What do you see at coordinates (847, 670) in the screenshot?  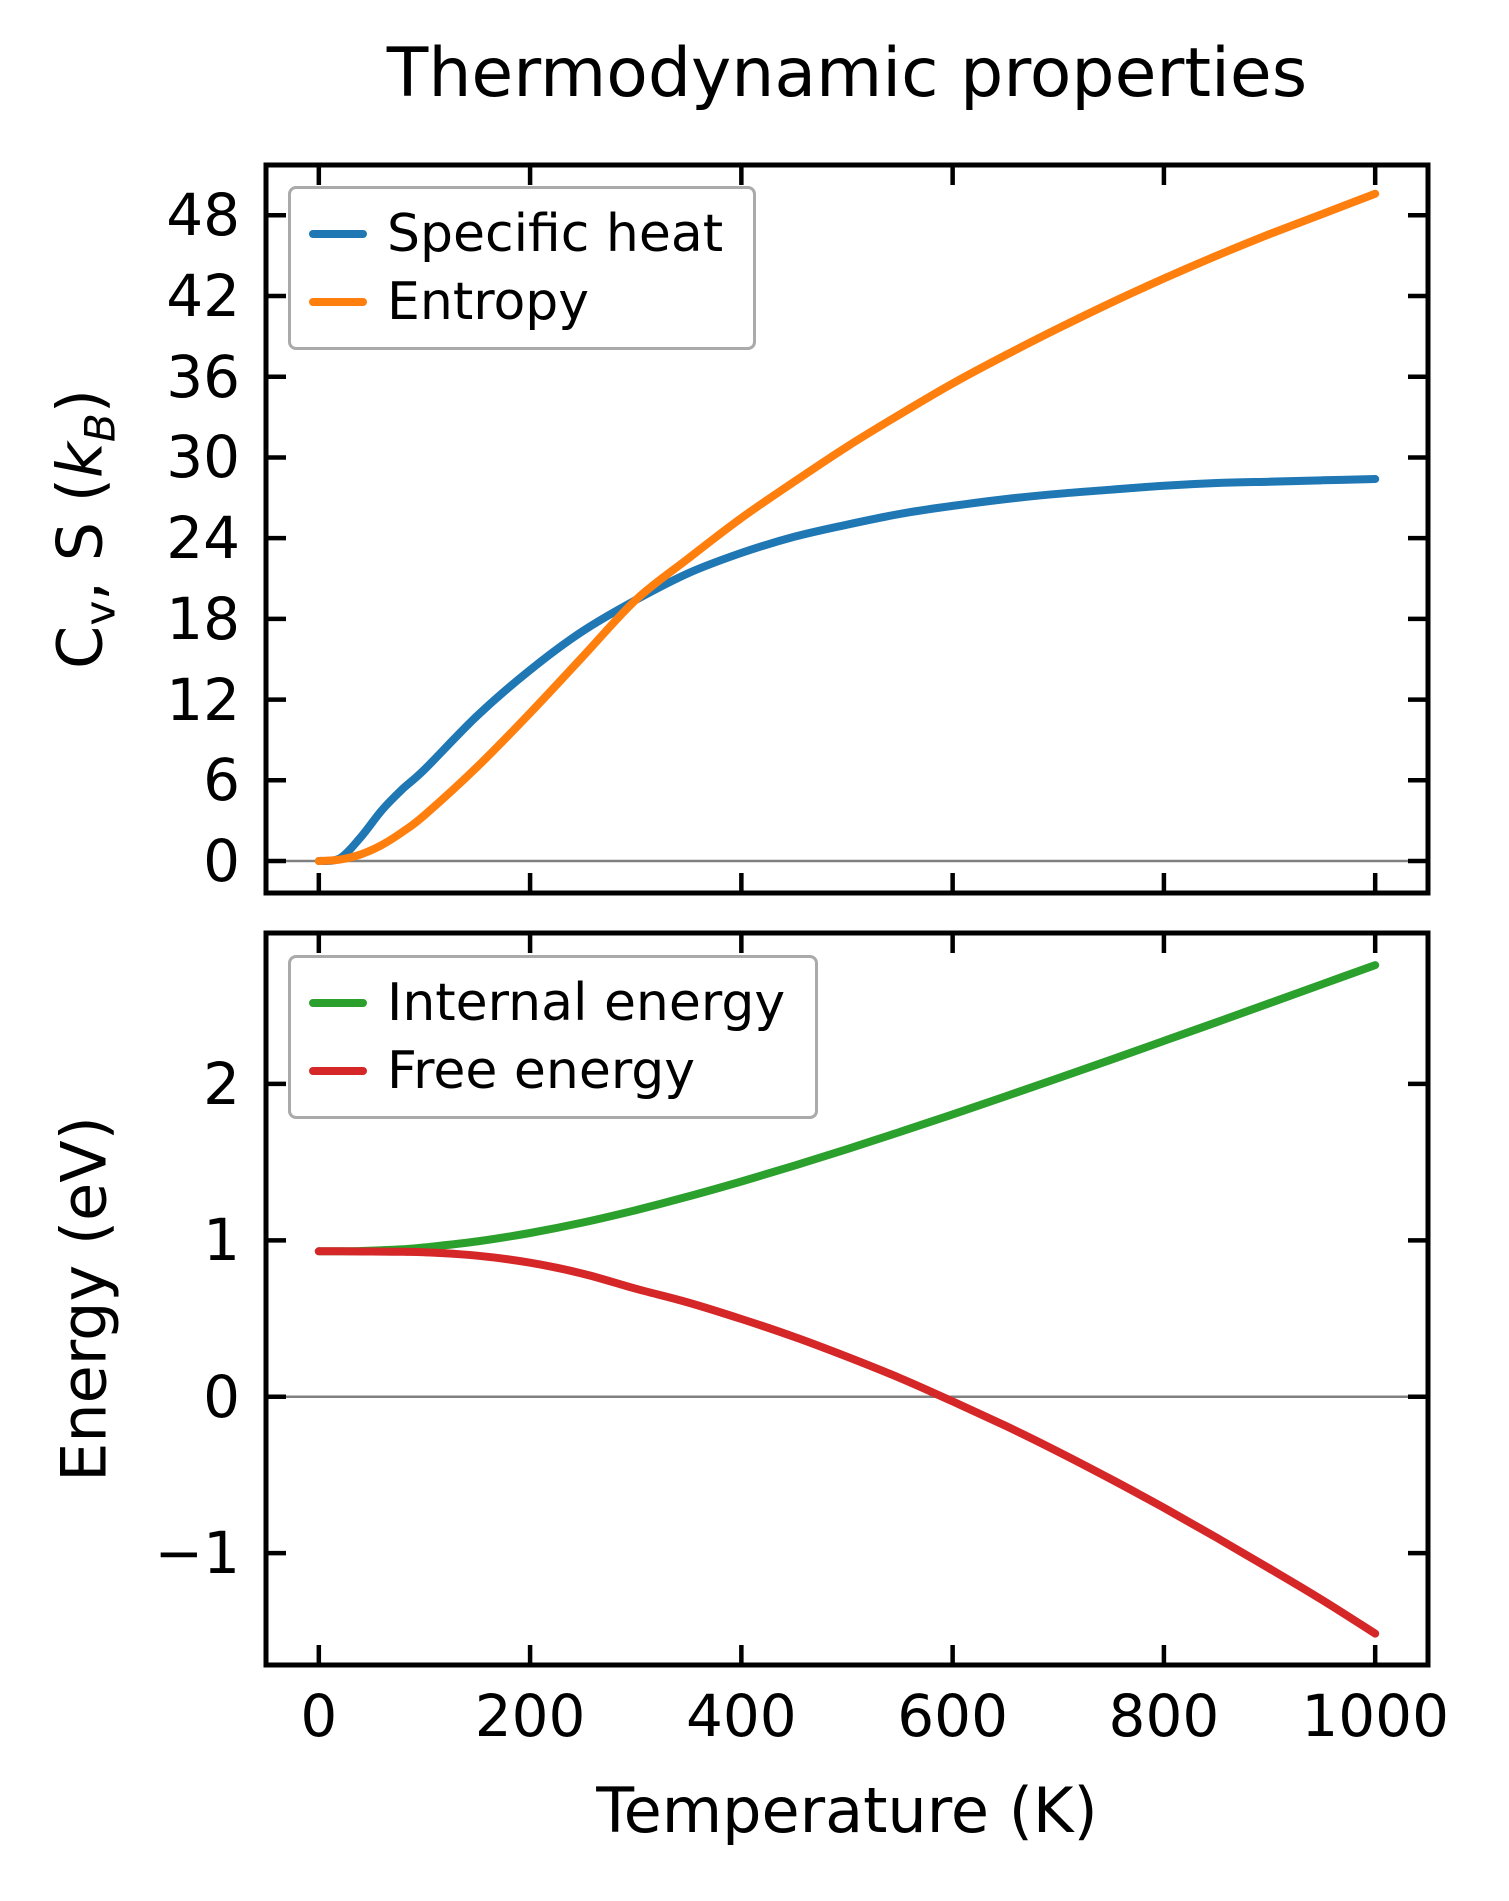 I see `curve-specific-heat` at bounding box center [847, 670].